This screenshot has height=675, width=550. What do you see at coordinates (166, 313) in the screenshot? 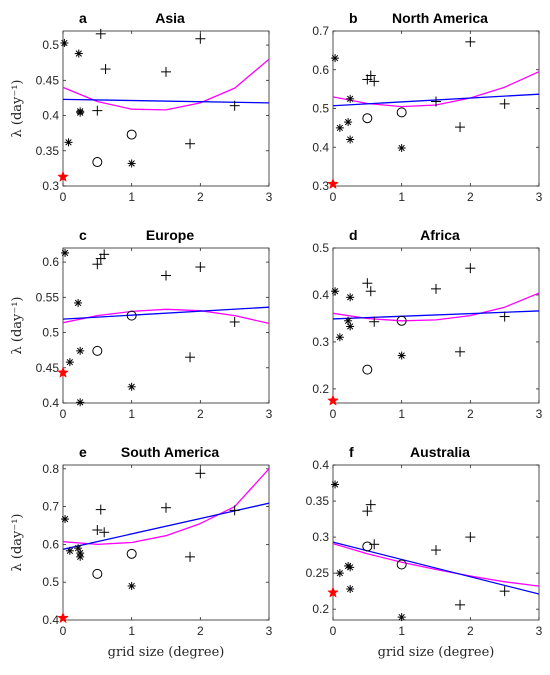
I see `linear-fit-line` at bounding box center [166, 313].